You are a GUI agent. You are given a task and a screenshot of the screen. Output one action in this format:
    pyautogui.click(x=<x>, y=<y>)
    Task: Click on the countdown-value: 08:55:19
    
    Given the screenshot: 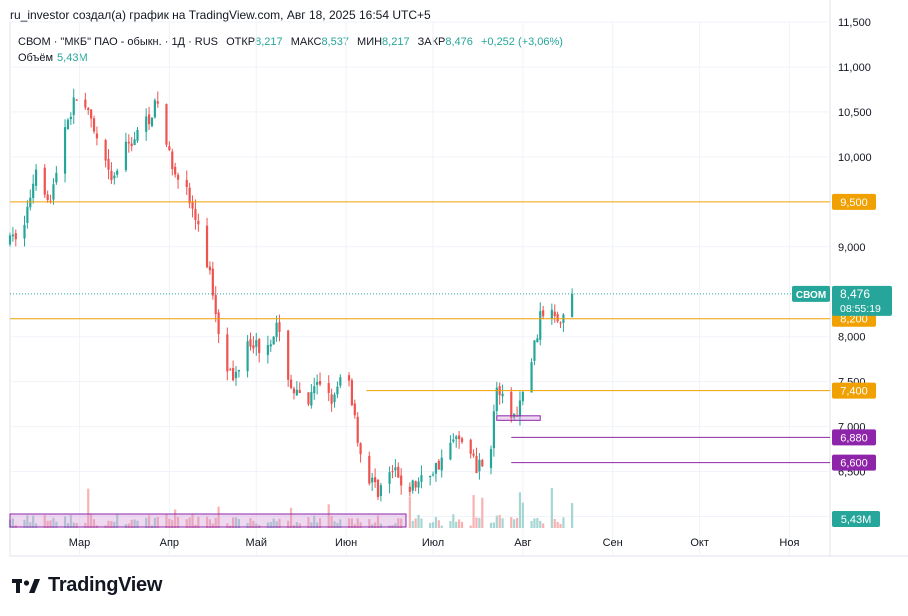 What is the action you would take?
    pyautogui.click(x=860, y=309)
    